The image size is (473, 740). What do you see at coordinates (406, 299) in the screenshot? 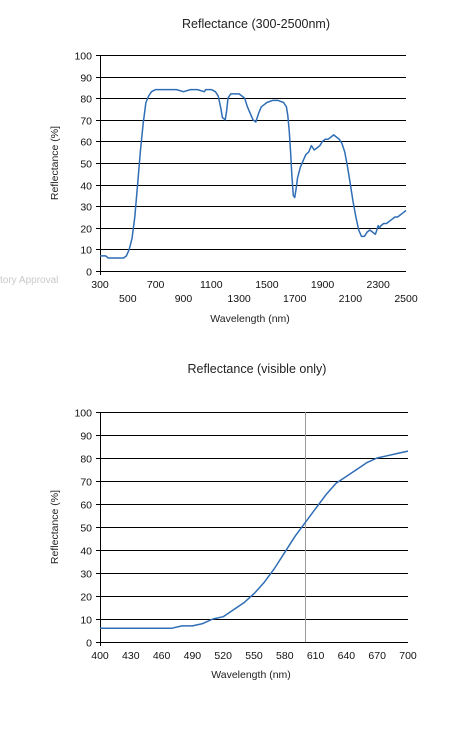
I see `chart-0-x-tick-label: 2500` at bounding box center [406, 299].